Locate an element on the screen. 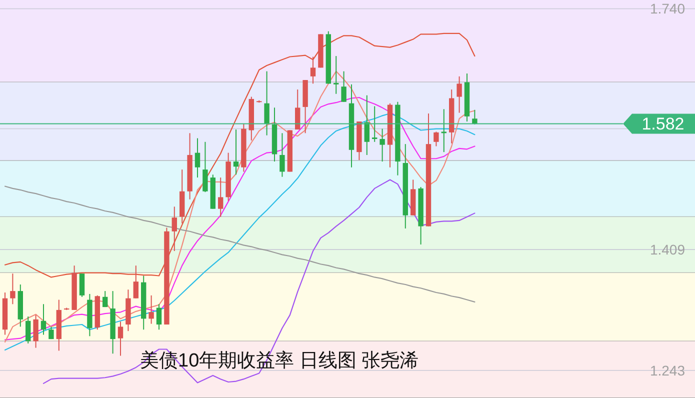  y-tick-label: 1.409 is located at coordinates (668, 249).